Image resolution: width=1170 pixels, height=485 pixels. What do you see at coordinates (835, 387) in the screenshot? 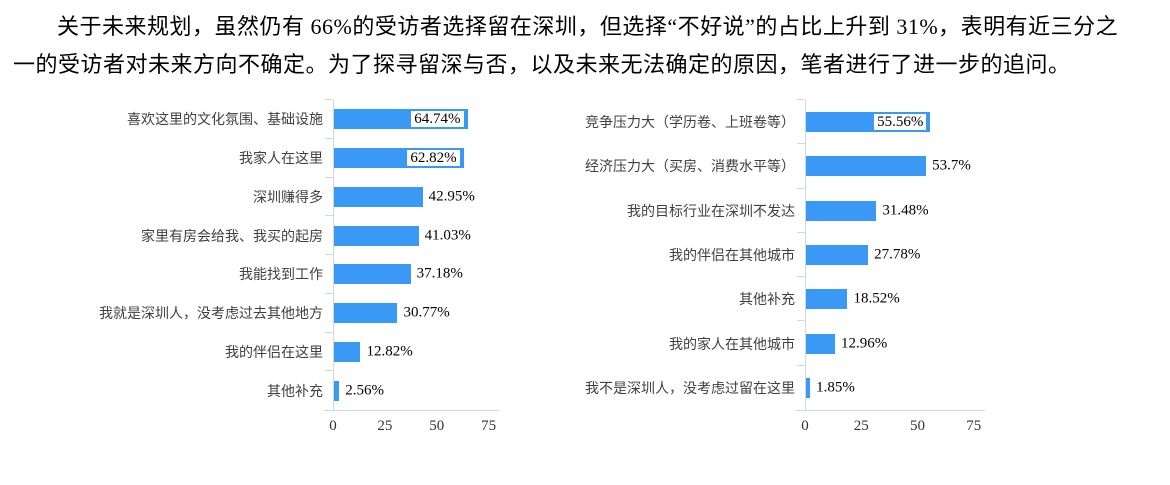
I see `value-label: 1.85%` at bounding box center [835, 387].